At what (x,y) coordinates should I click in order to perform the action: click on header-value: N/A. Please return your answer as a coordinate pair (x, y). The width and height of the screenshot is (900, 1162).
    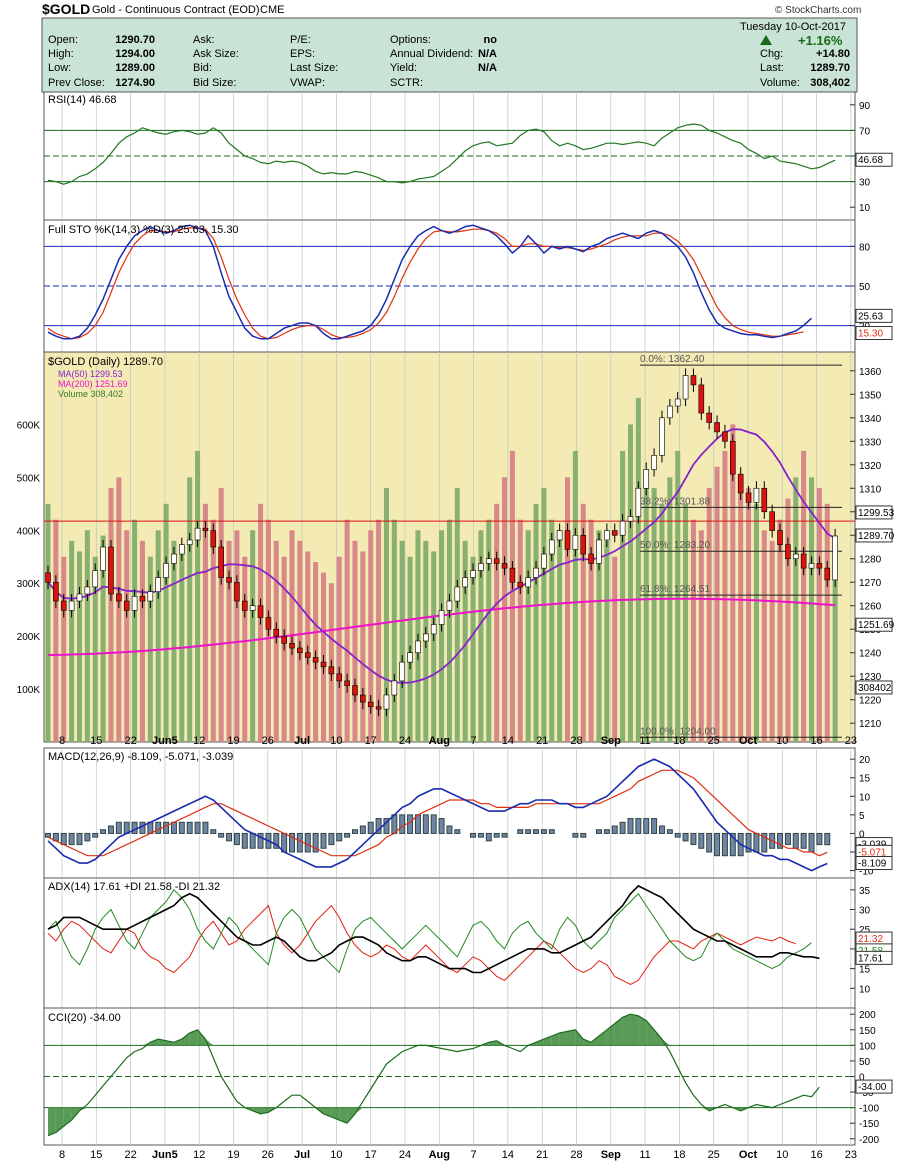
    Looking at the image, I should click on (487, 68).